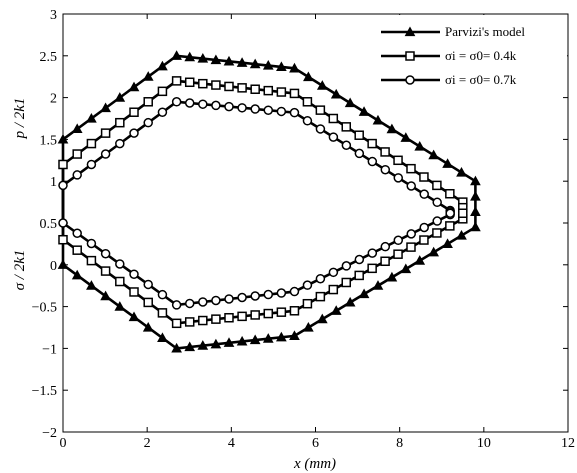 This screenshot has width=577, height=473. Describe the element at coordinates (44, 308) in the screenshot. I see `y-tick-label: −0.5` at that location.